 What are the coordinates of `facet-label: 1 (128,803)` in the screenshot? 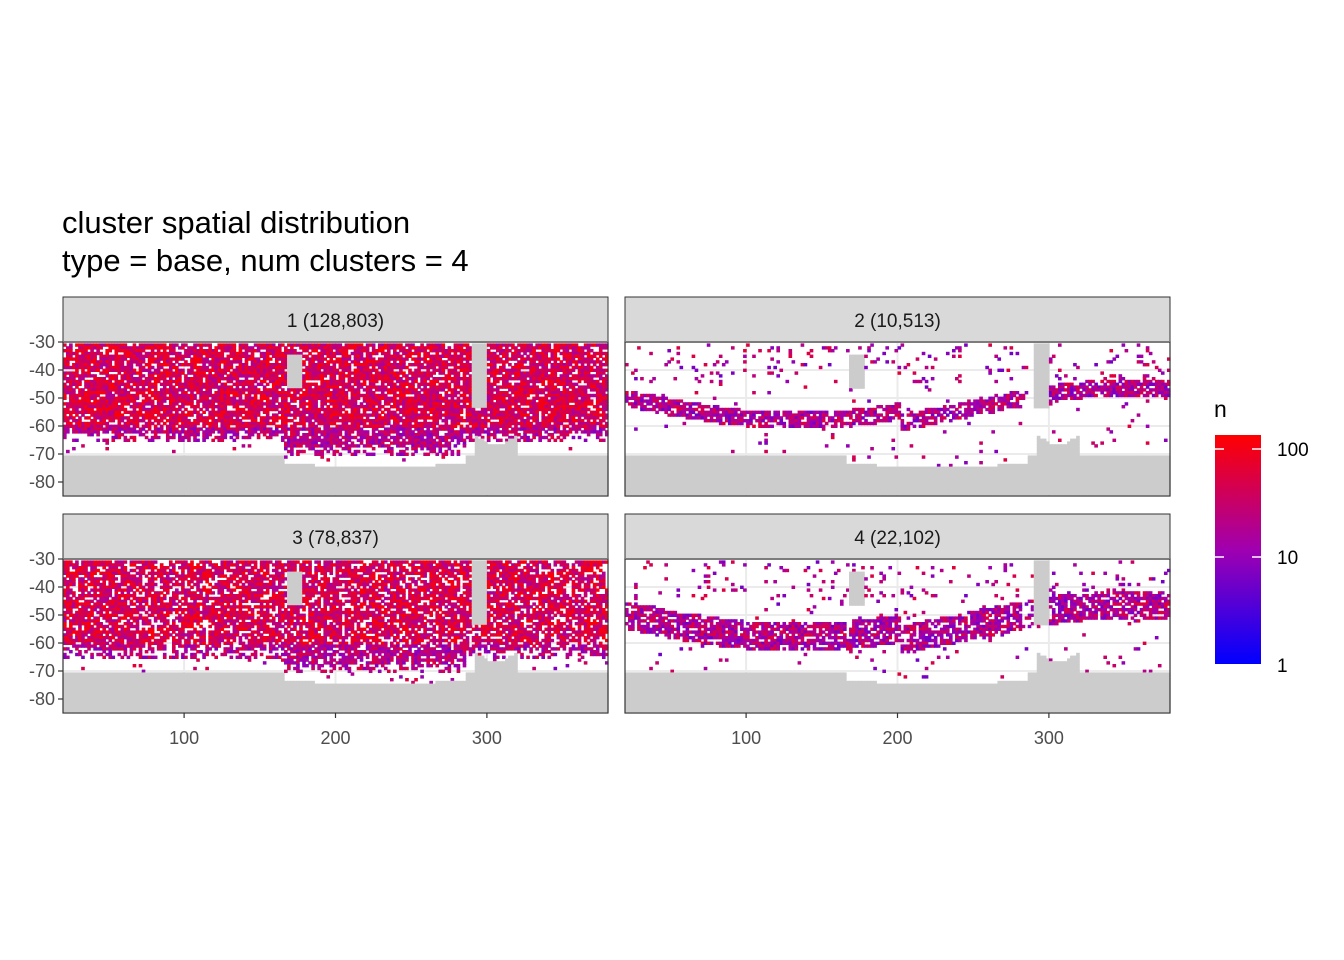 It's located at (335, 321).